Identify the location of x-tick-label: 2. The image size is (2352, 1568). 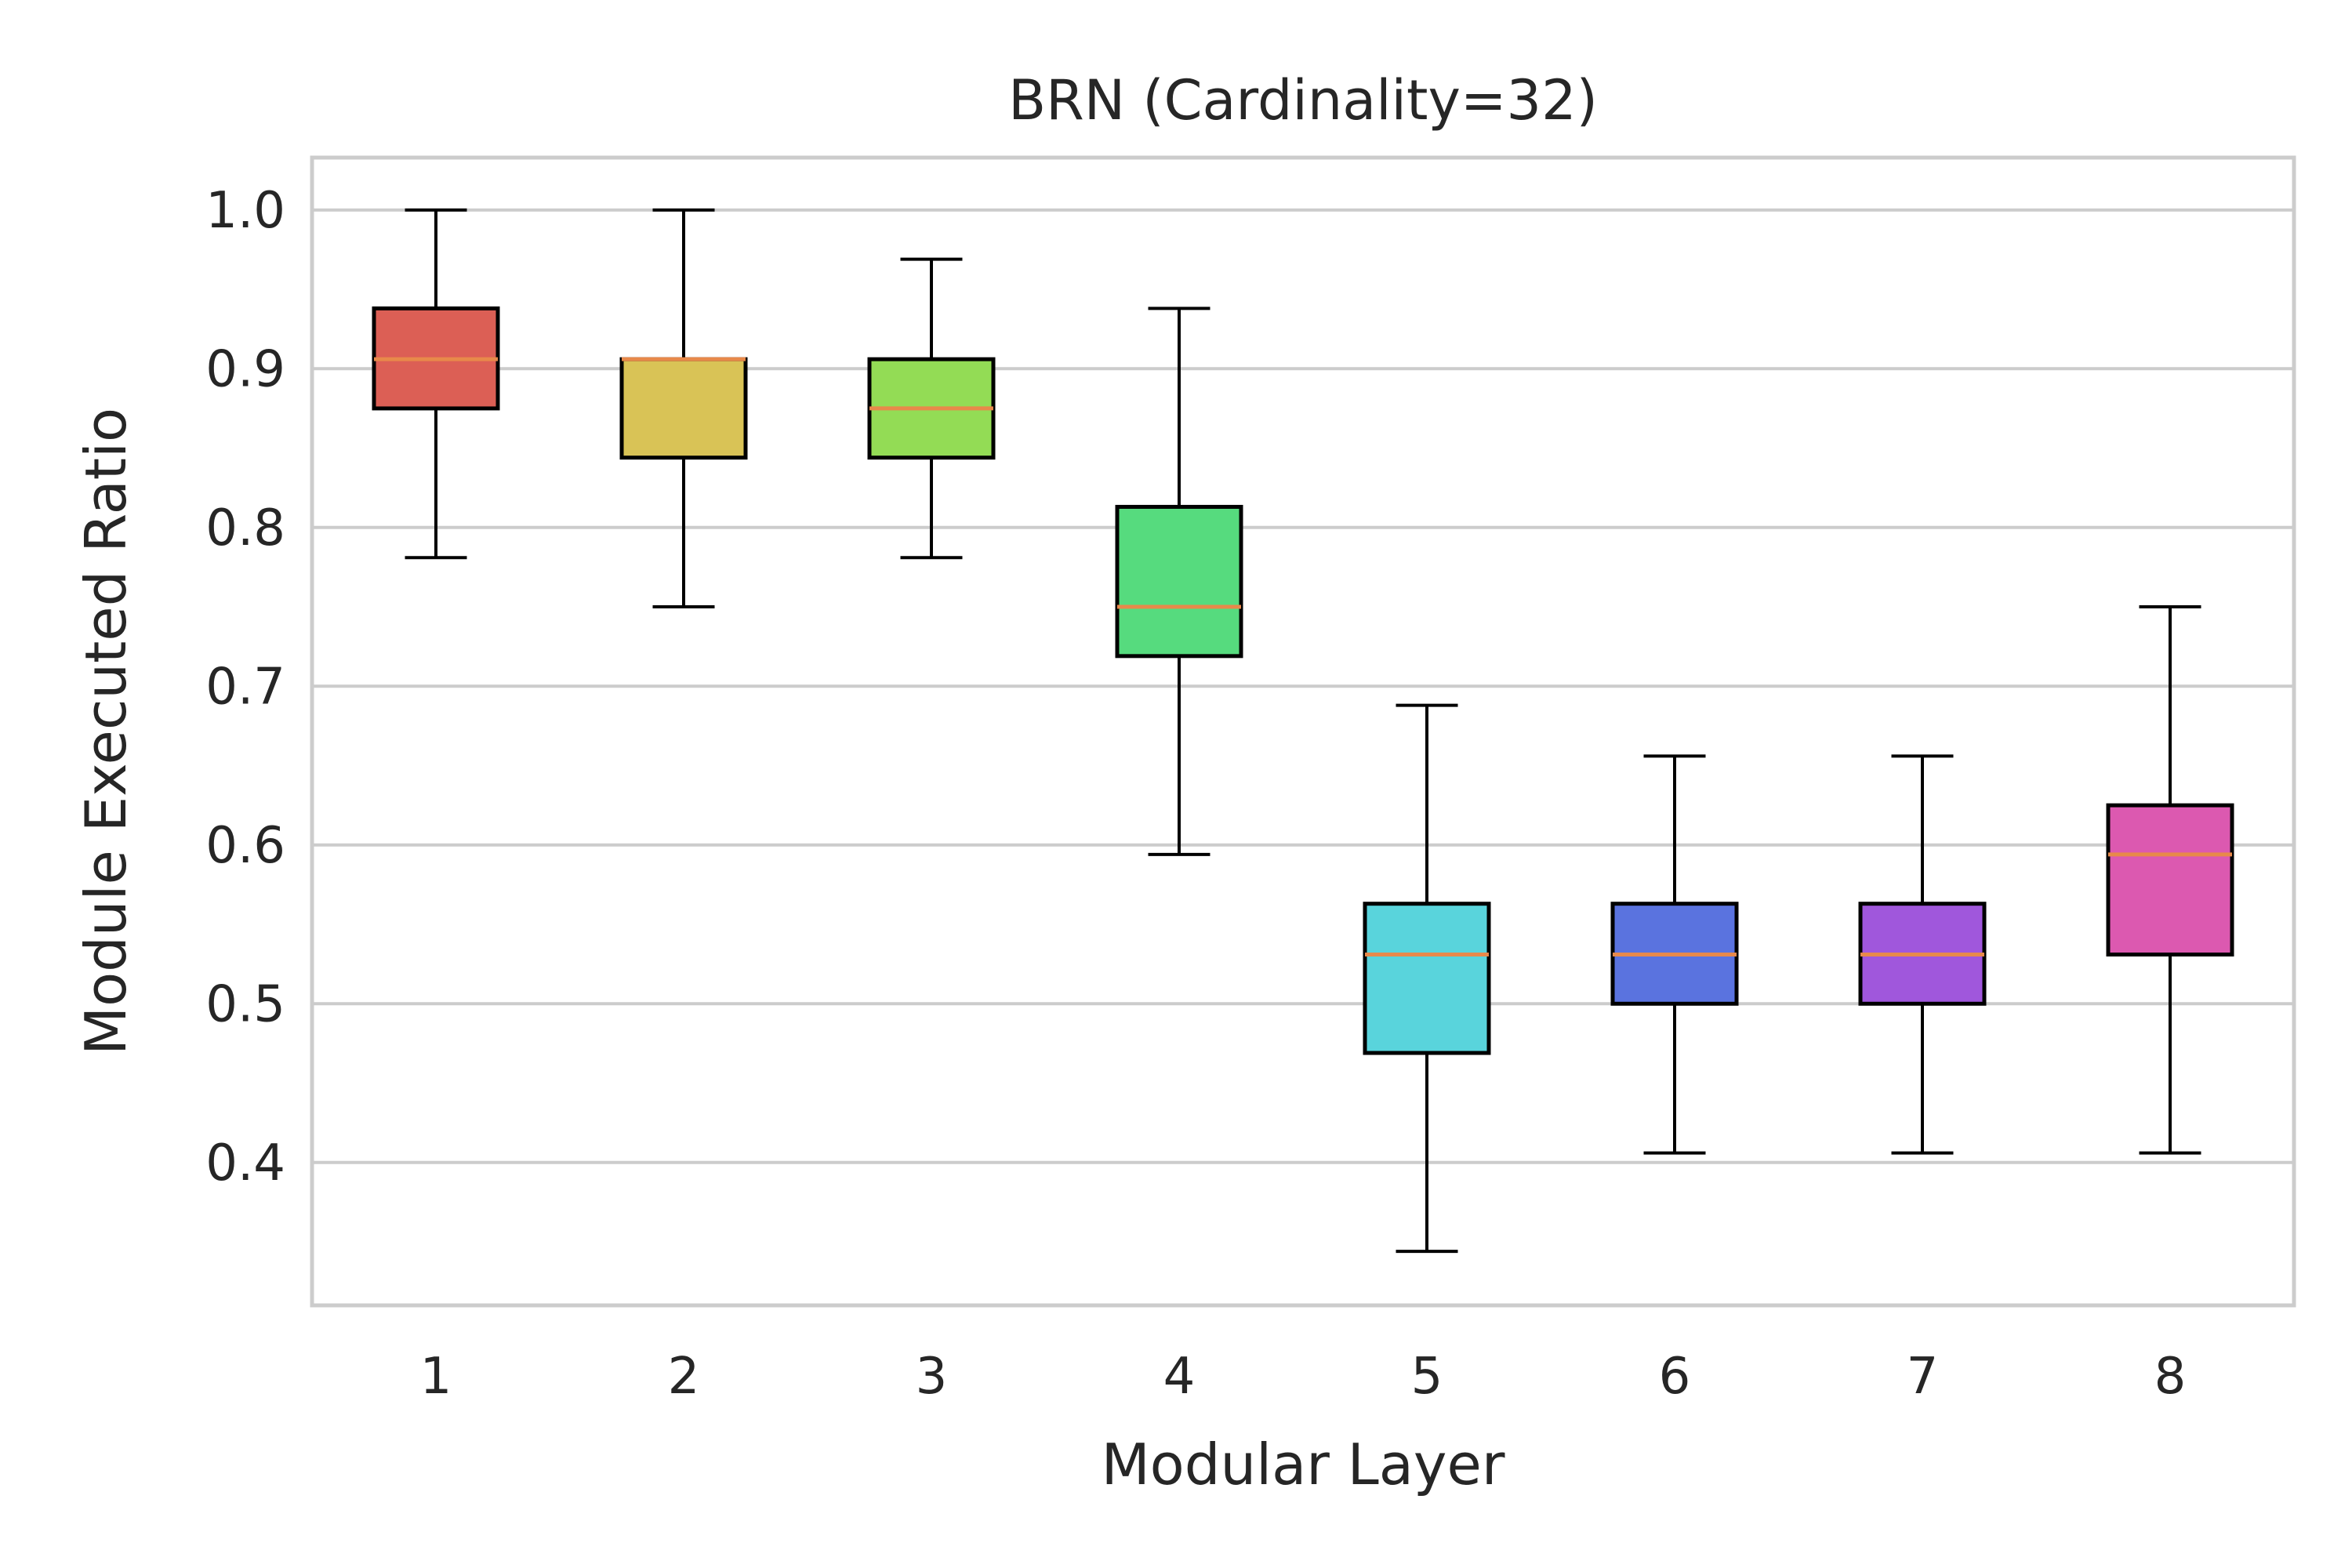
(684, 1377).